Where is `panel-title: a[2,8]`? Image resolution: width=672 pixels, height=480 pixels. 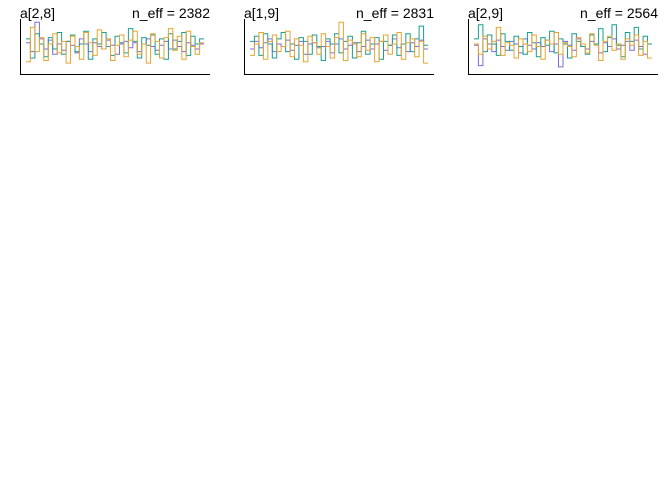
panel-title: a[2,8] is located at coordinates (37, 13).